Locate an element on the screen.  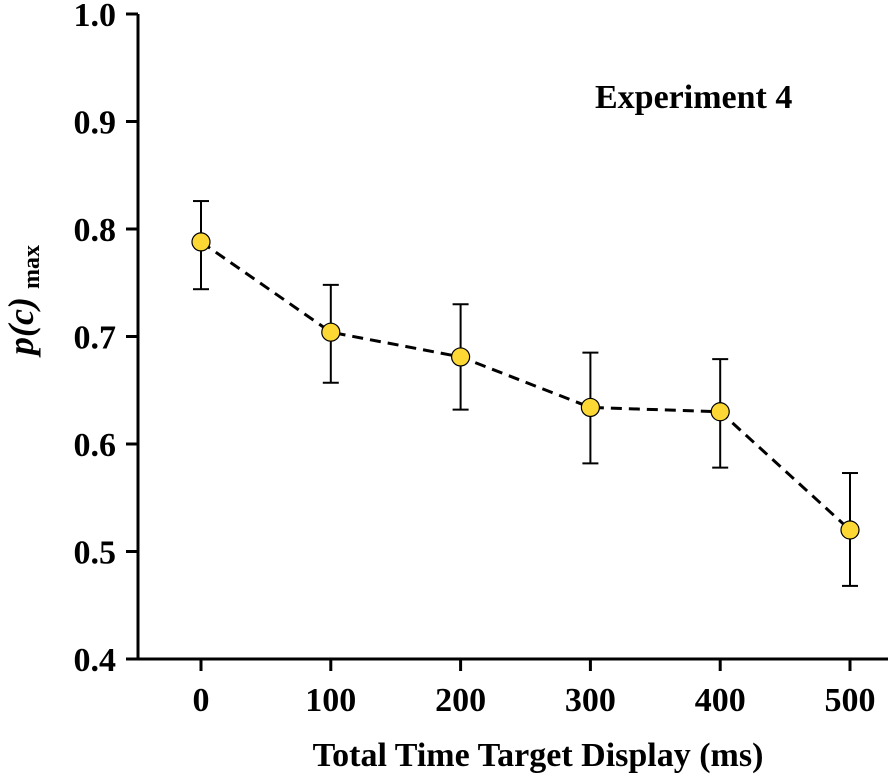
y-axis-title: p(c) max is located at coordinates (23, 301).